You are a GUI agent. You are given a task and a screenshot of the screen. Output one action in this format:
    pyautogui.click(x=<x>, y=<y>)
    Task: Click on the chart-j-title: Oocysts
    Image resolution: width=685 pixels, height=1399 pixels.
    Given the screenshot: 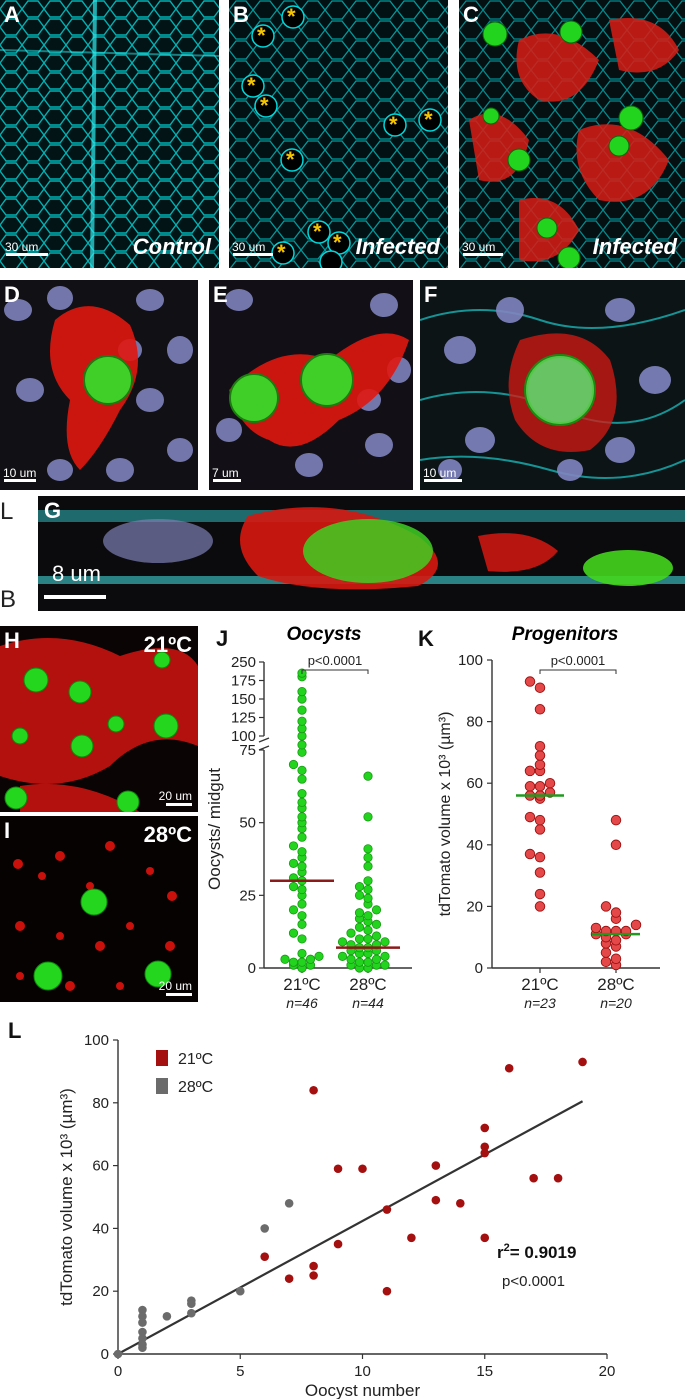 What is the action you would take?
    pyautogui.click(x=324, y=634)
    